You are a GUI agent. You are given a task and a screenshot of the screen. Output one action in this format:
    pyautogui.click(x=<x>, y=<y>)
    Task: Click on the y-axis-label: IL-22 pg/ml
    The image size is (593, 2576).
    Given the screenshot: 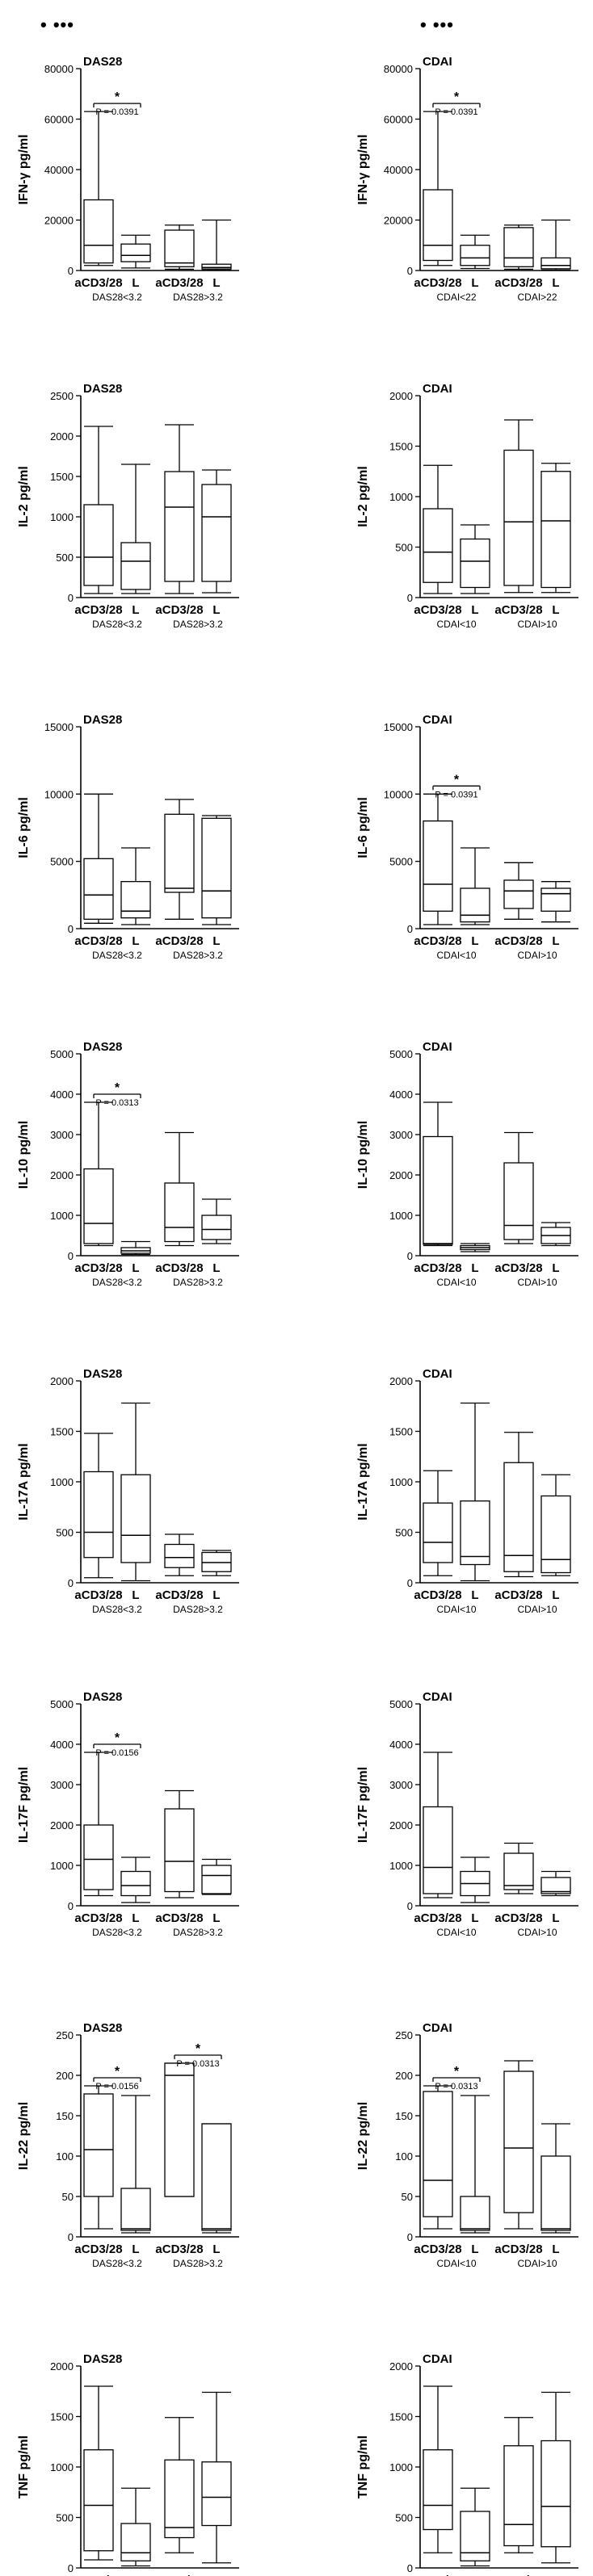 What is the action you would take?
    pyautogui.click(x=24, y=2136)
    